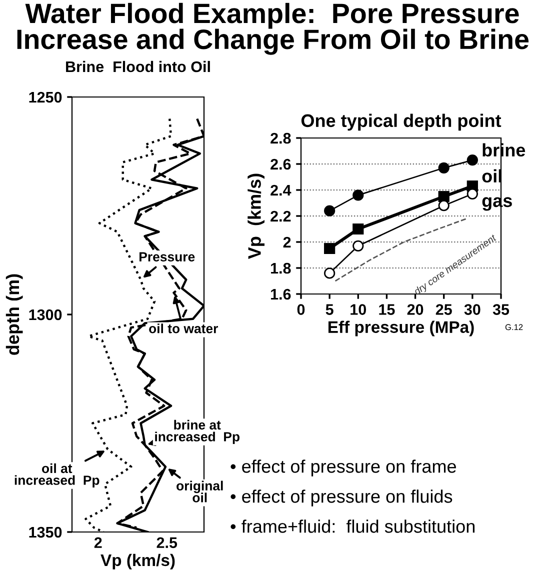  Describe the element at coordinates (330, 309) in the screenshot. I see `x-tick-label: 5` at that location.